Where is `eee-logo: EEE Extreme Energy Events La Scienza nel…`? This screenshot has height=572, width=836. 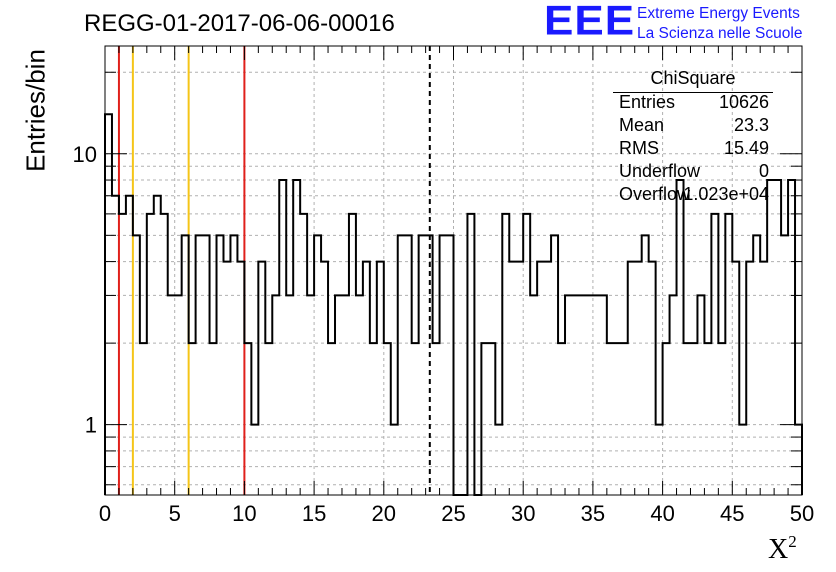 eee-logo: EEE Extreme Energy Events La Scienza nel… is located at coordinates (689, 23).